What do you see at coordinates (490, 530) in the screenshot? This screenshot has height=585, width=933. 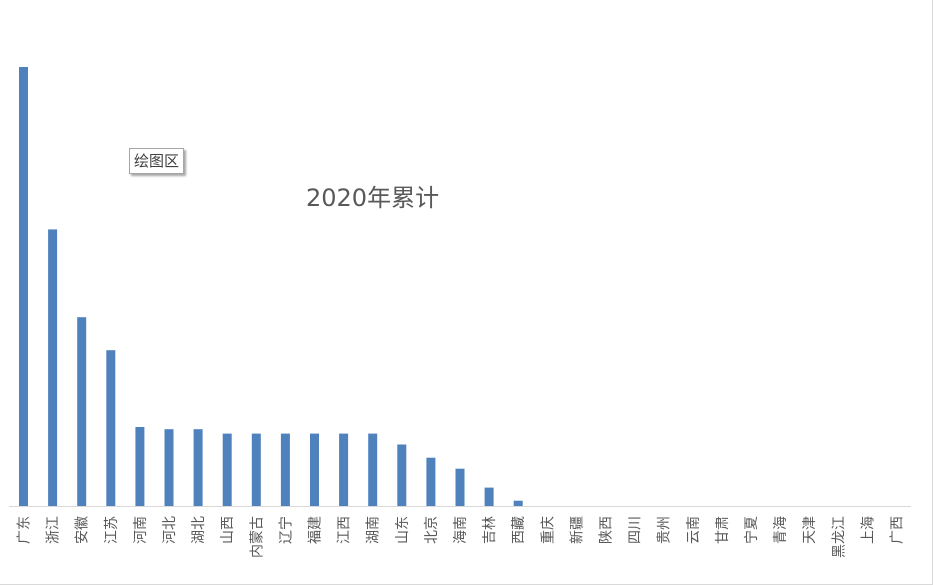 I see `x-tick-label: 吉林` at bounding box center [490, 530].